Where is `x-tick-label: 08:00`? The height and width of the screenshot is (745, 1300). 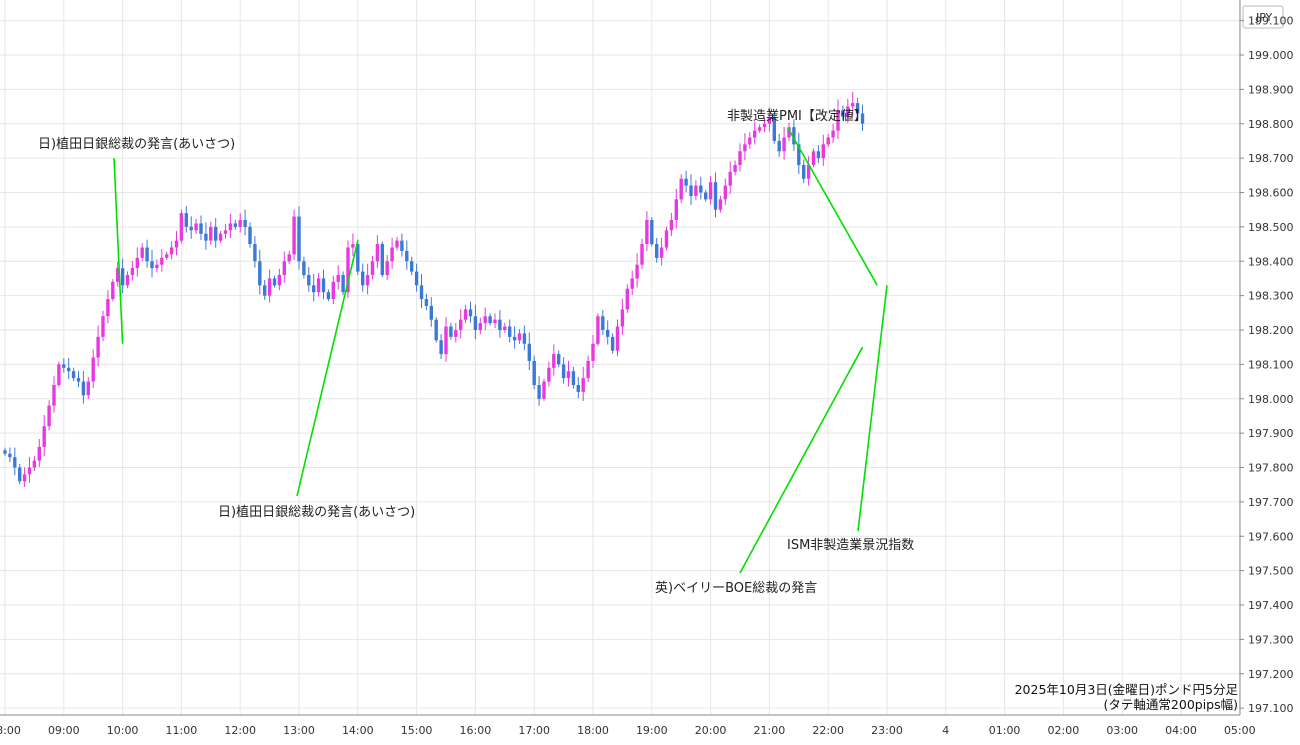 x-tick-label: 08:00 is located at coordinates (10, 730).